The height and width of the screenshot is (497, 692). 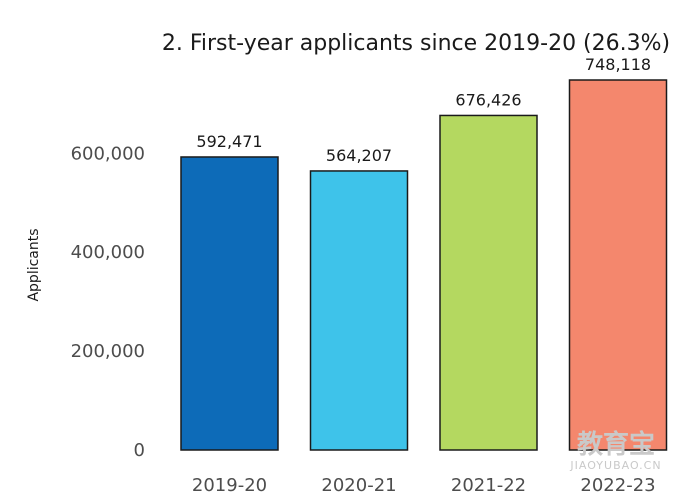 I want to click on data-label: 748,118, so click(x=618, y=64).